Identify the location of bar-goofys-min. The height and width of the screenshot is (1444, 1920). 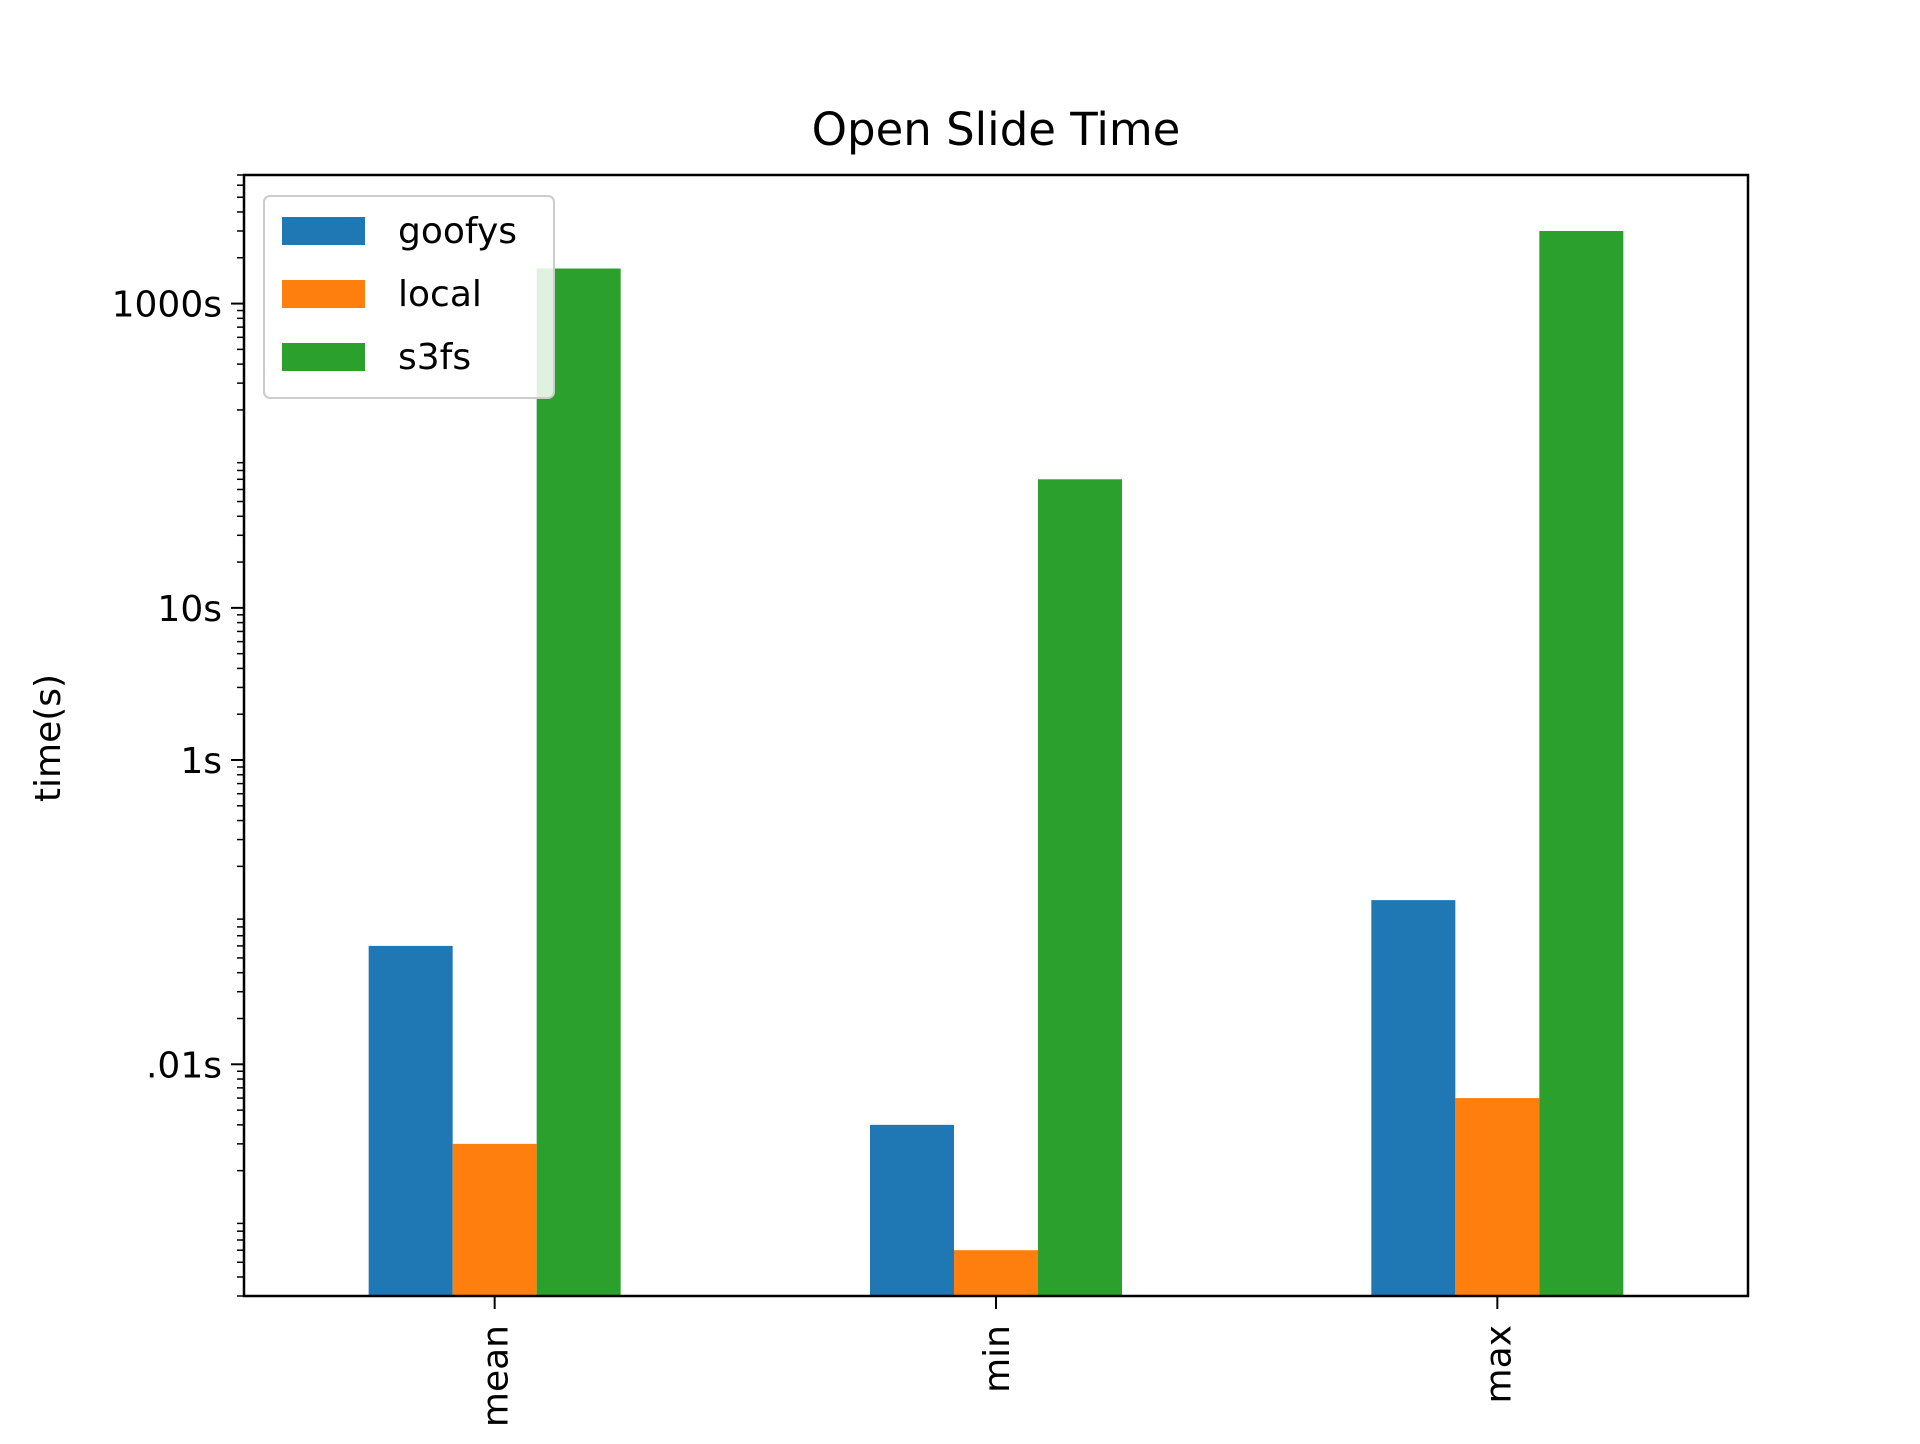
(912, 1210).